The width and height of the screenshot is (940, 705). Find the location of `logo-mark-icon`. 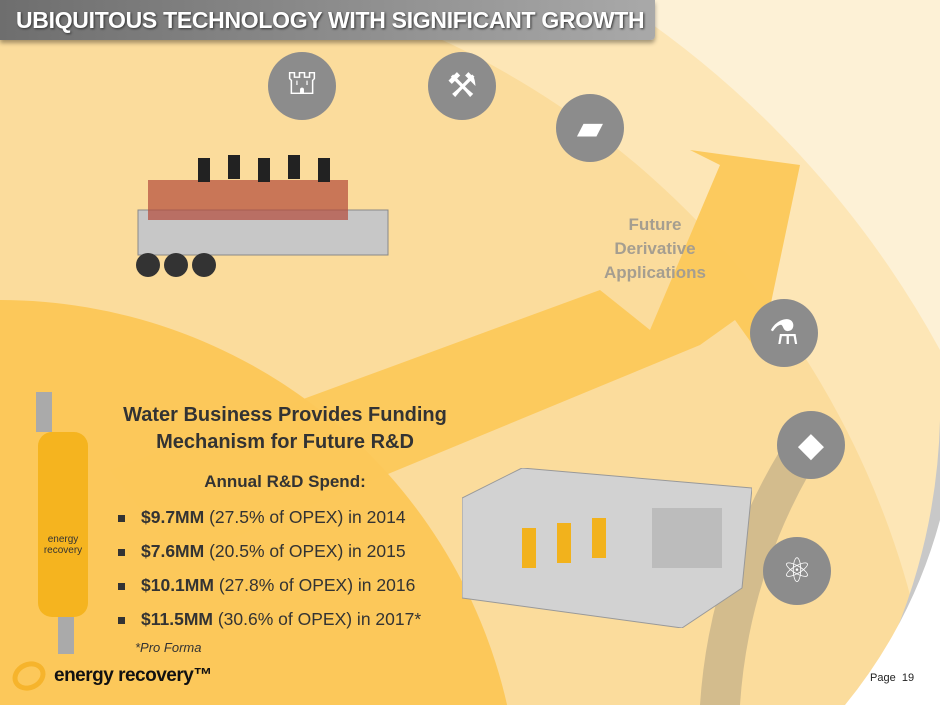

logo-mark-icon is located at coordinates (29, 676).